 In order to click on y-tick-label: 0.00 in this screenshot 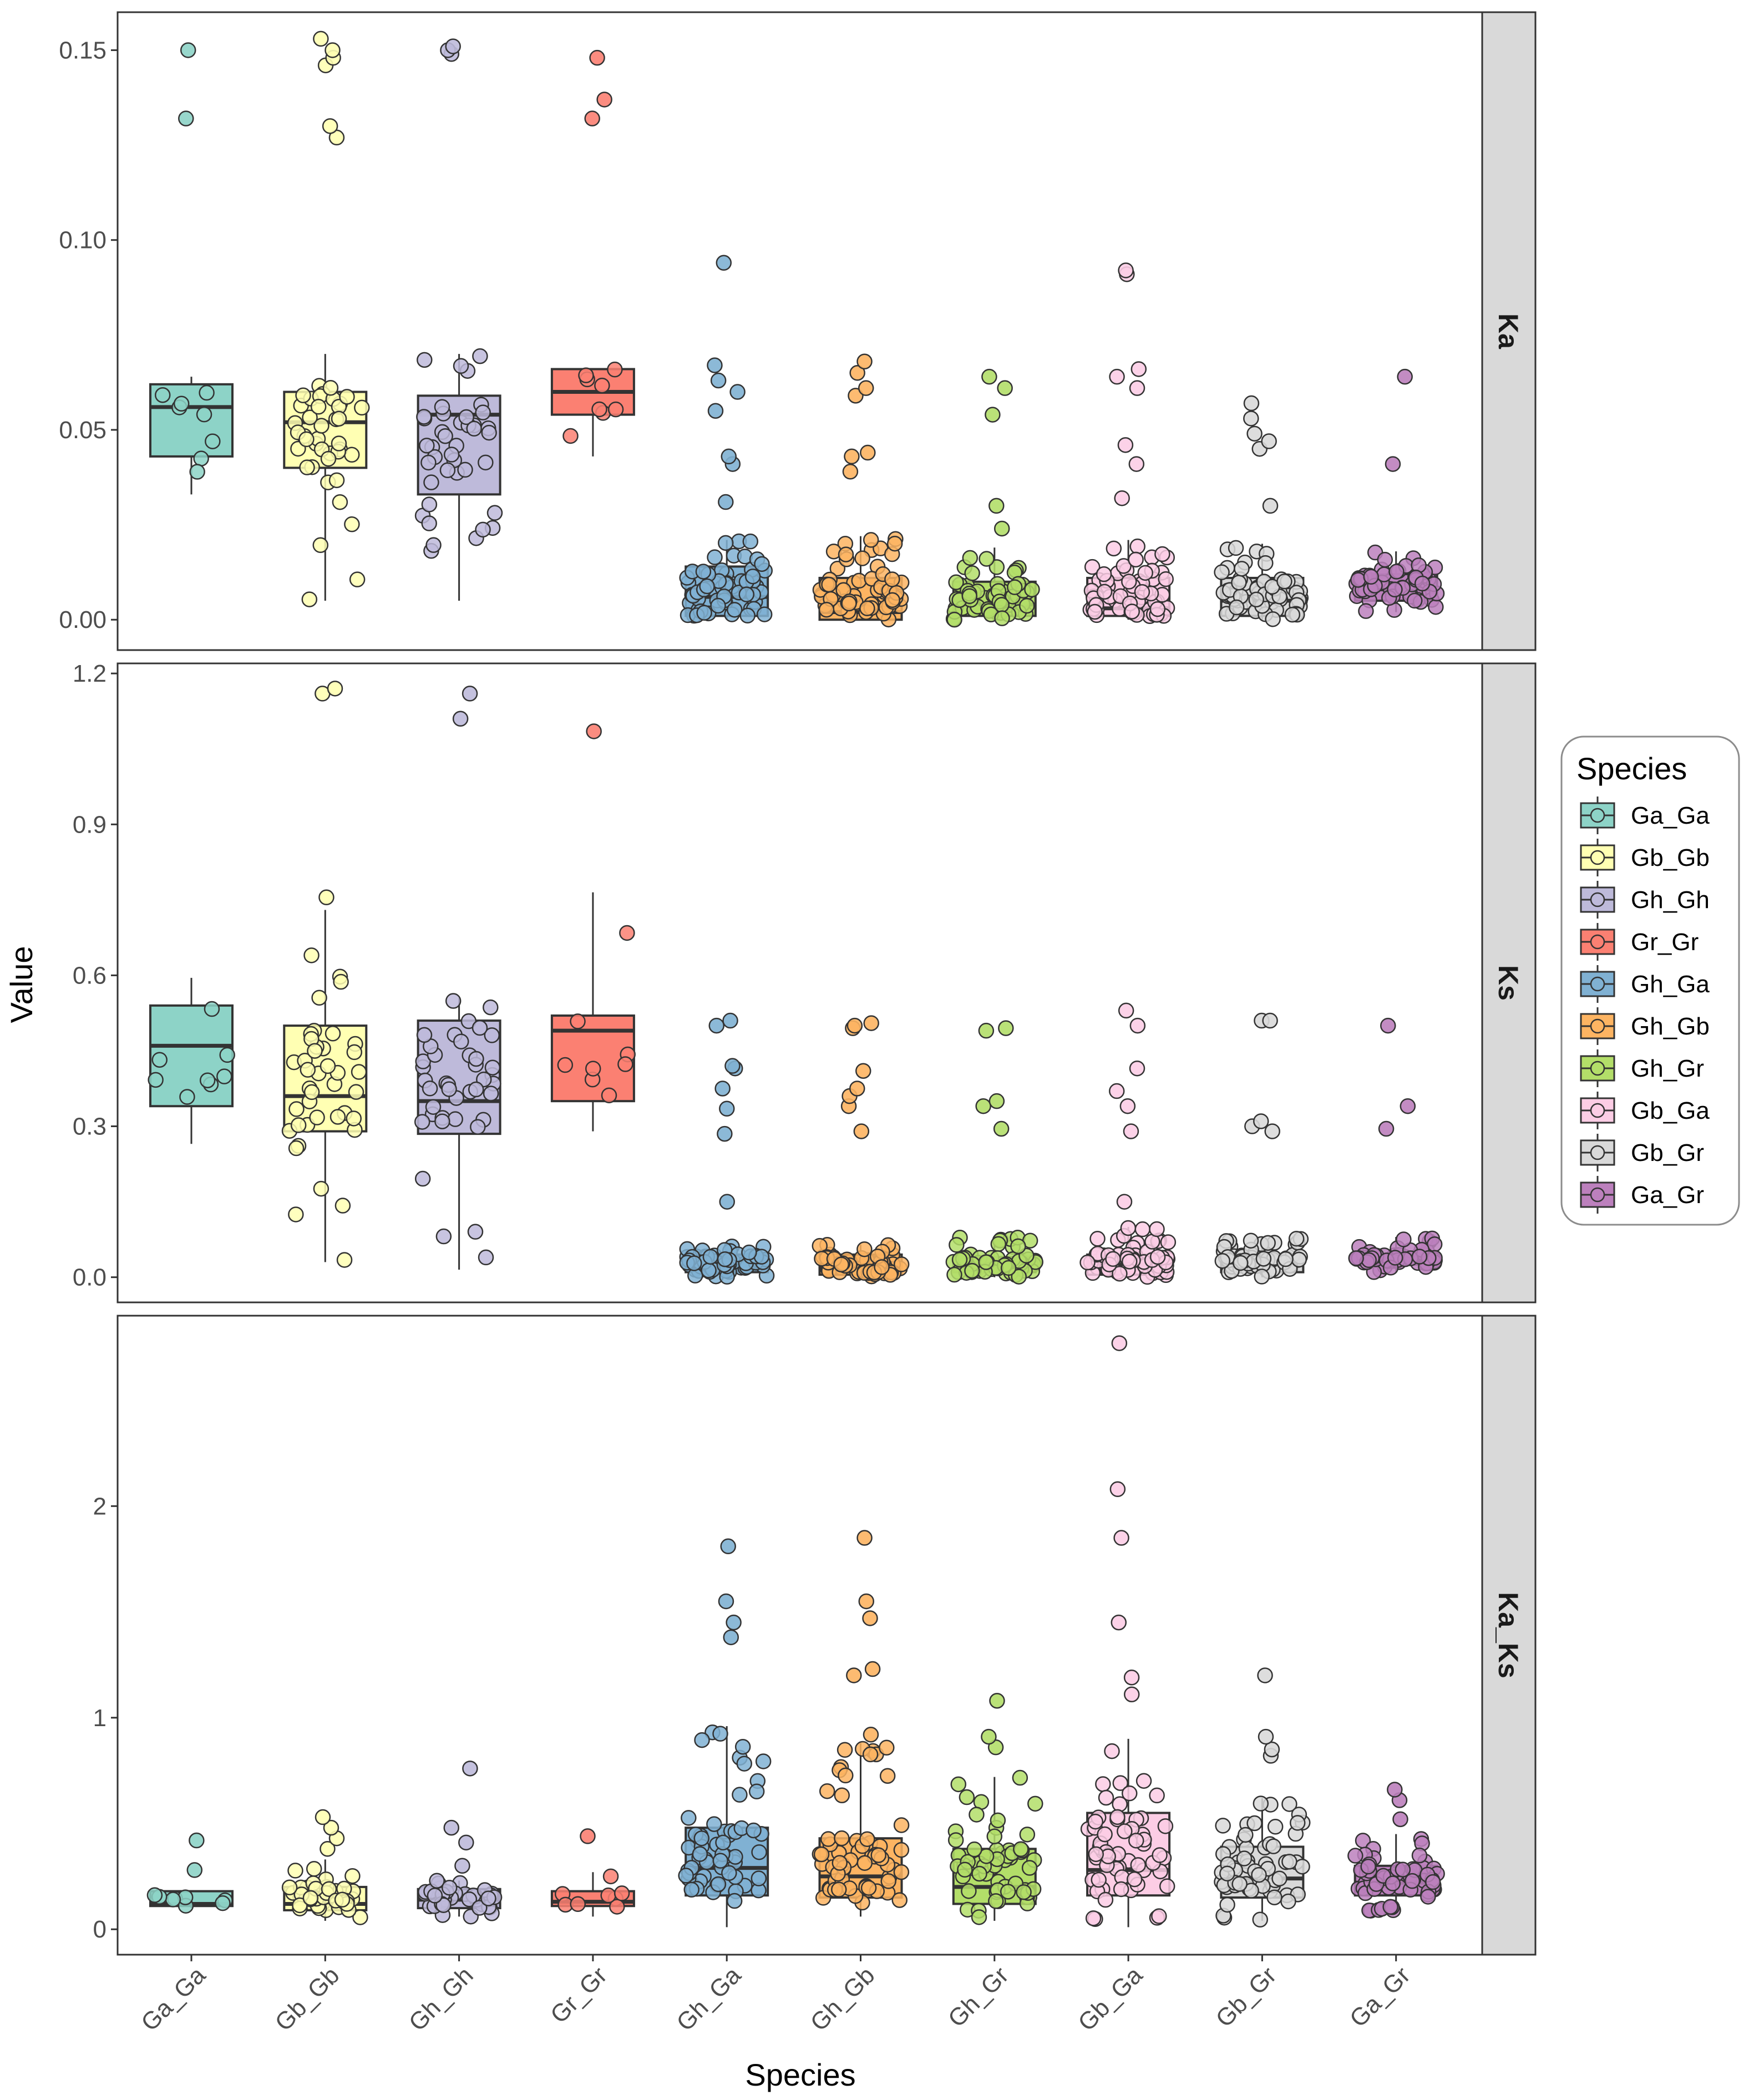, I will do `click(83, 620)`.